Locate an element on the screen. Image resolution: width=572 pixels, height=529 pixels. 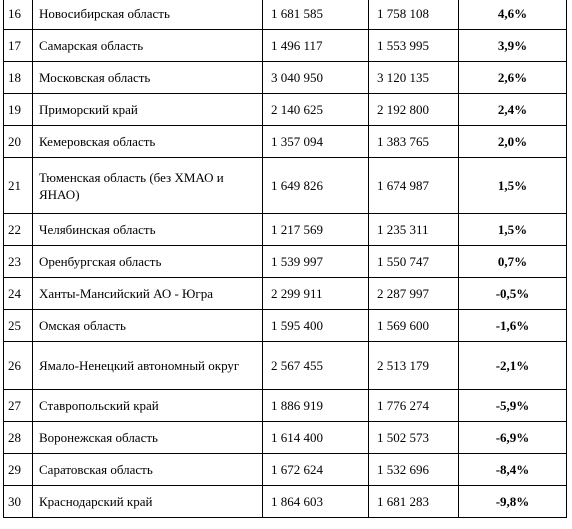
value: 1 595 400 is located at coordinates (315, 325).